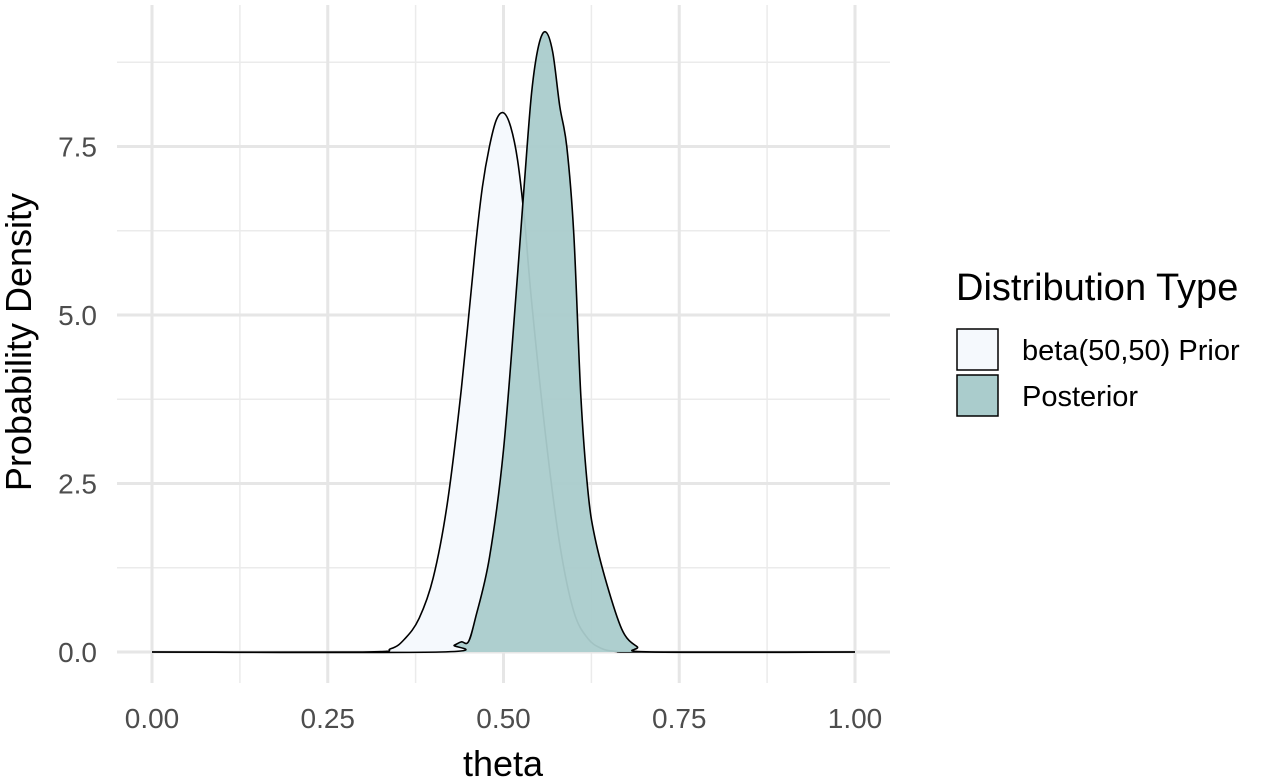  What do you see at coordinates (1097, 288) in the screenshot?
I see `legend-title: Distribution Type` at bounding box center [1097, 288].